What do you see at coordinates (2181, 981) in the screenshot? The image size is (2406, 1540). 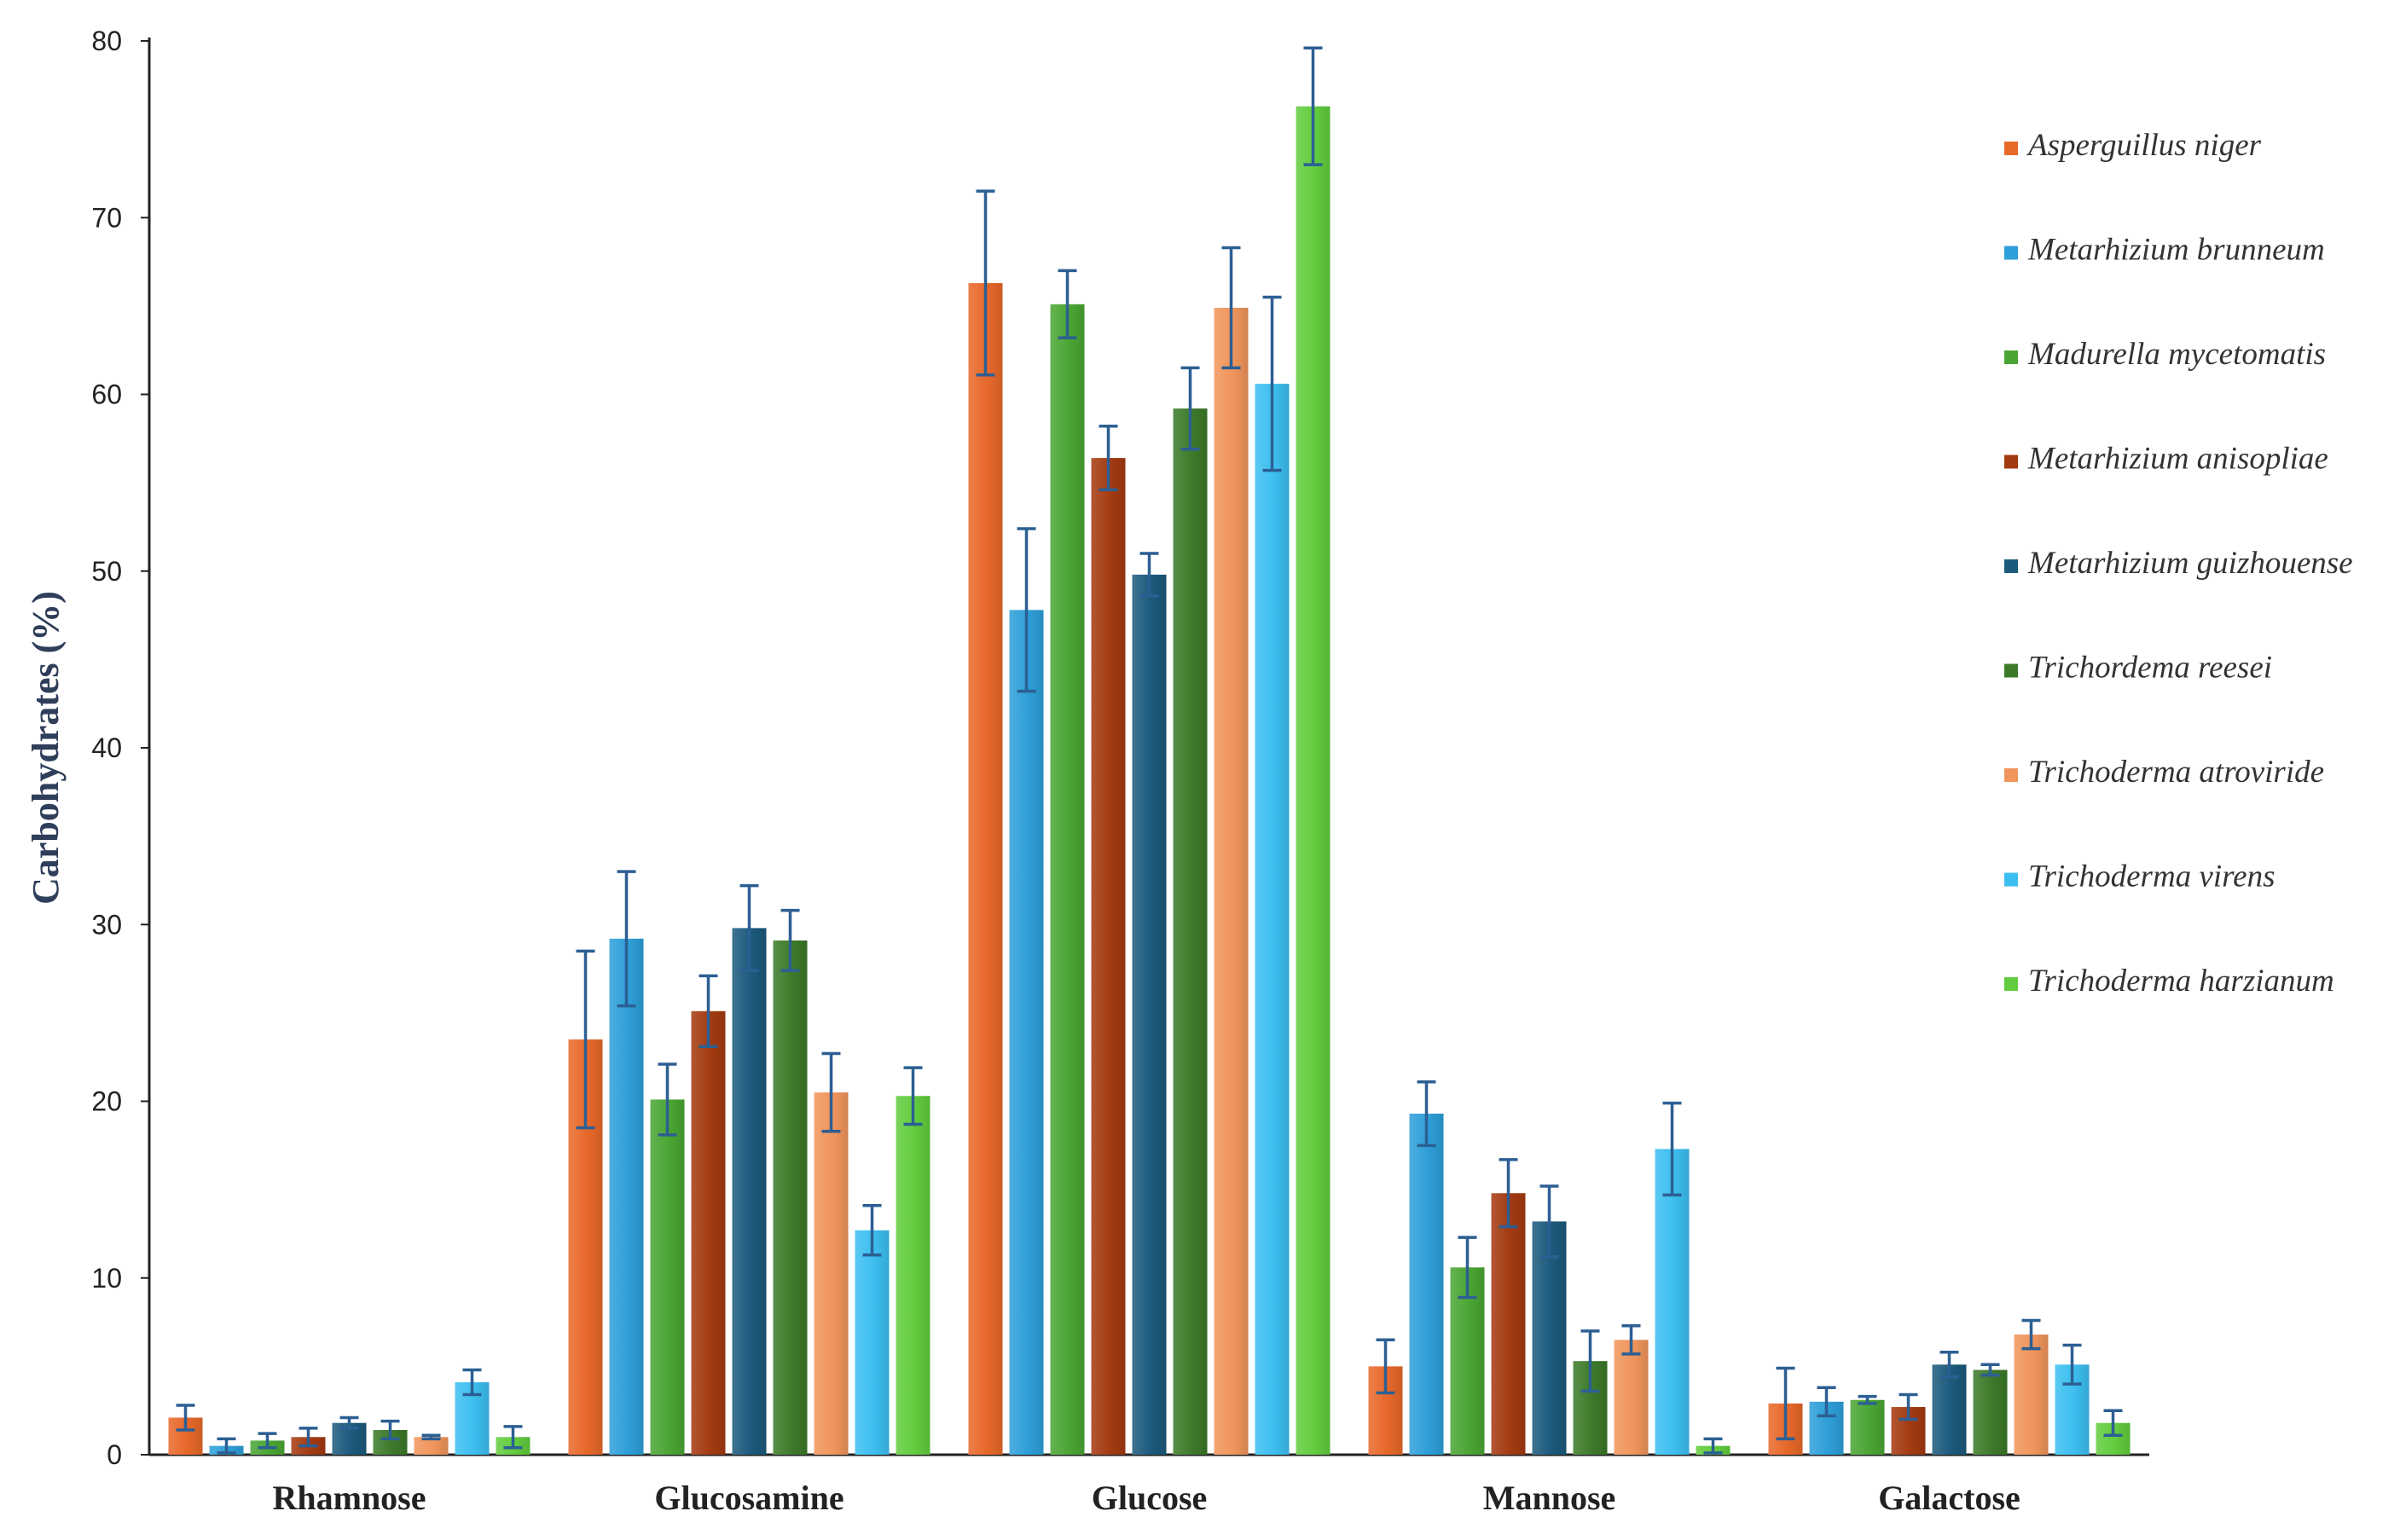 I see `legend-label: Trichoderma harzianum` at bounding box center [2181, 981].